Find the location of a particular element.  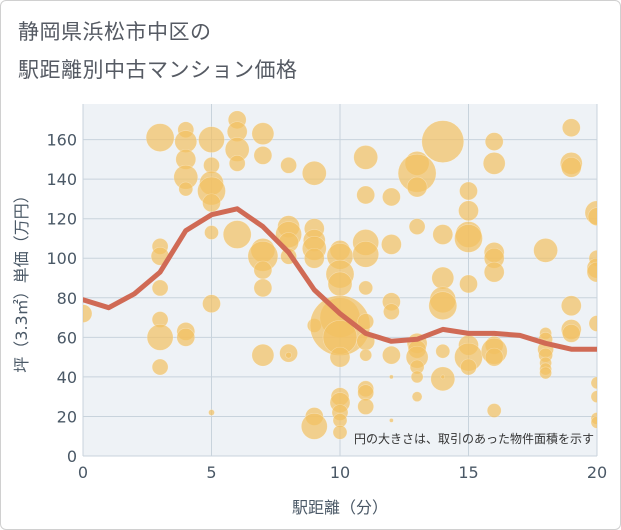

y-tick-label: 20 is located at coordinates (67, 416).